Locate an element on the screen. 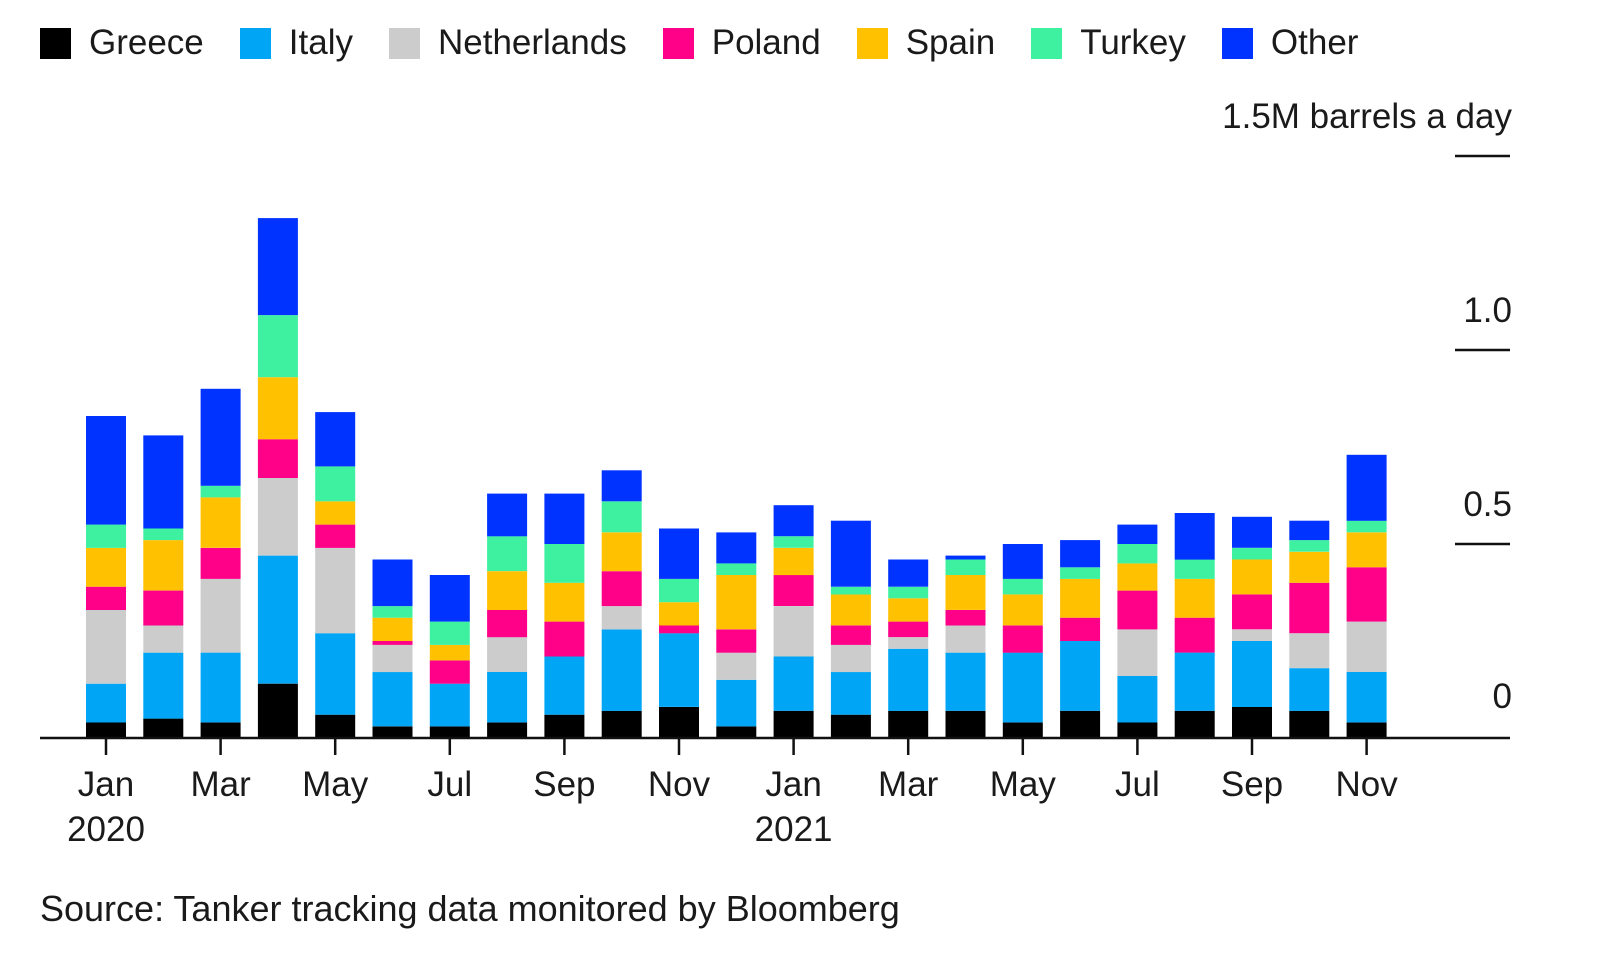 The image size is (1600, 974). bar-segment-poland-oct-2021 is located at coordinates (1309, 608).